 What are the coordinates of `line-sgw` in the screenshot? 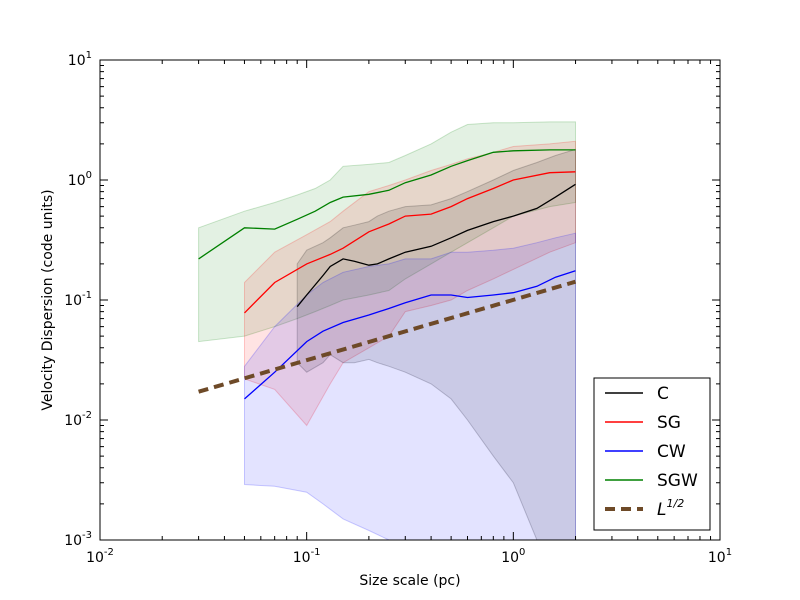 It's located at (387, 204).